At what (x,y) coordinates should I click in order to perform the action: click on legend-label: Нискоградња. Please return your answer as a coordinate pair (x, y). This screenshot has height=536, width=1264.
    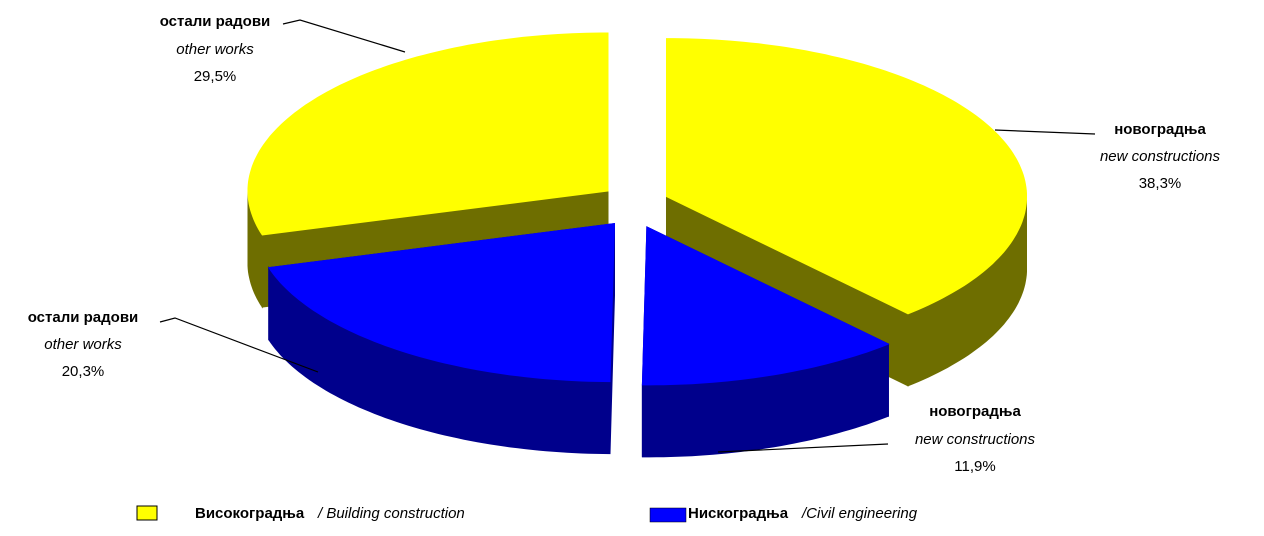
    Looking at the image, I should click on (738, 513).